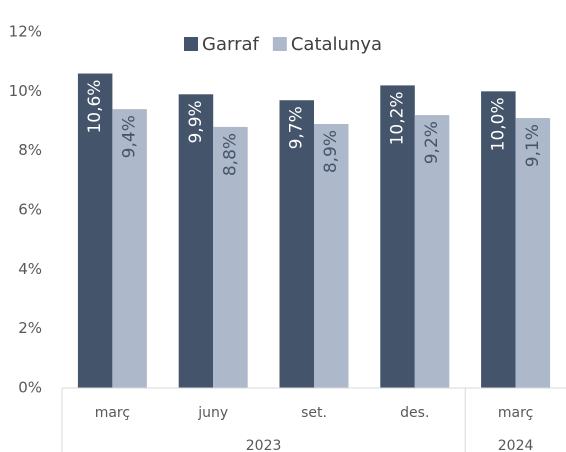 This screenshot has width=566, height=452. I want to click on y-tick-label: 4%, so click(30, 269).